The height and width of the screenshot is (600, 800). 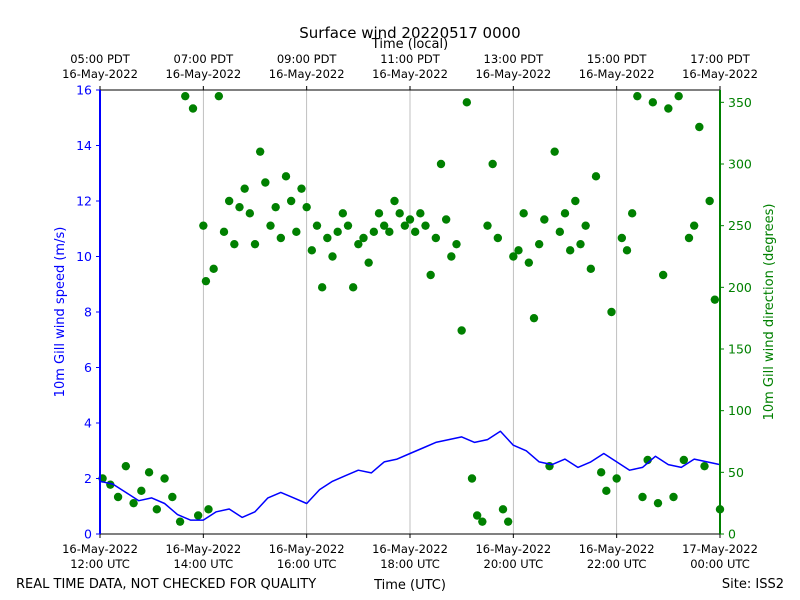 I want to click on x-axis-label: Time (UTC), so click(x=409, y=585).